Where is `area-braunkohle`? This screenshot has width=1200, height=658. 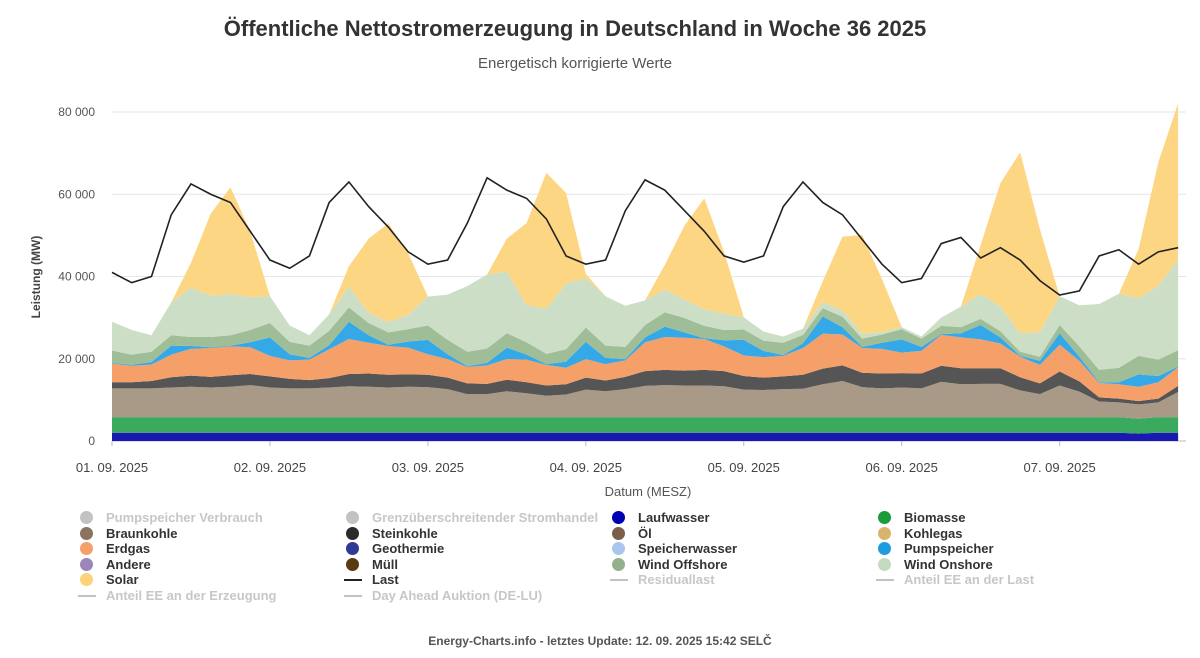
area-braunkohle is located at coordinates (645, 399).